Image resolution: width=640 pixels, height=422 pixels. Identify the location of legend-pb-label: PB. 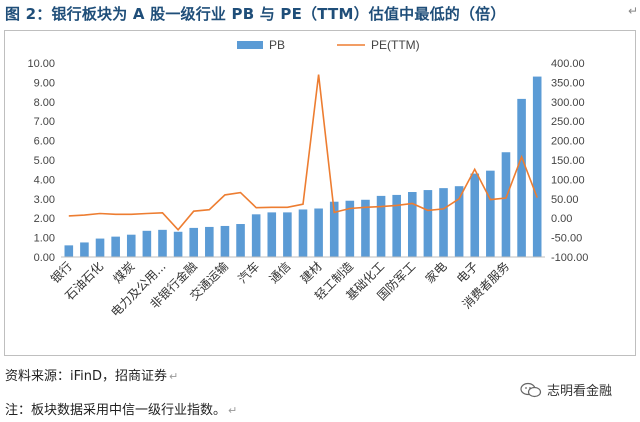
(277, 45).